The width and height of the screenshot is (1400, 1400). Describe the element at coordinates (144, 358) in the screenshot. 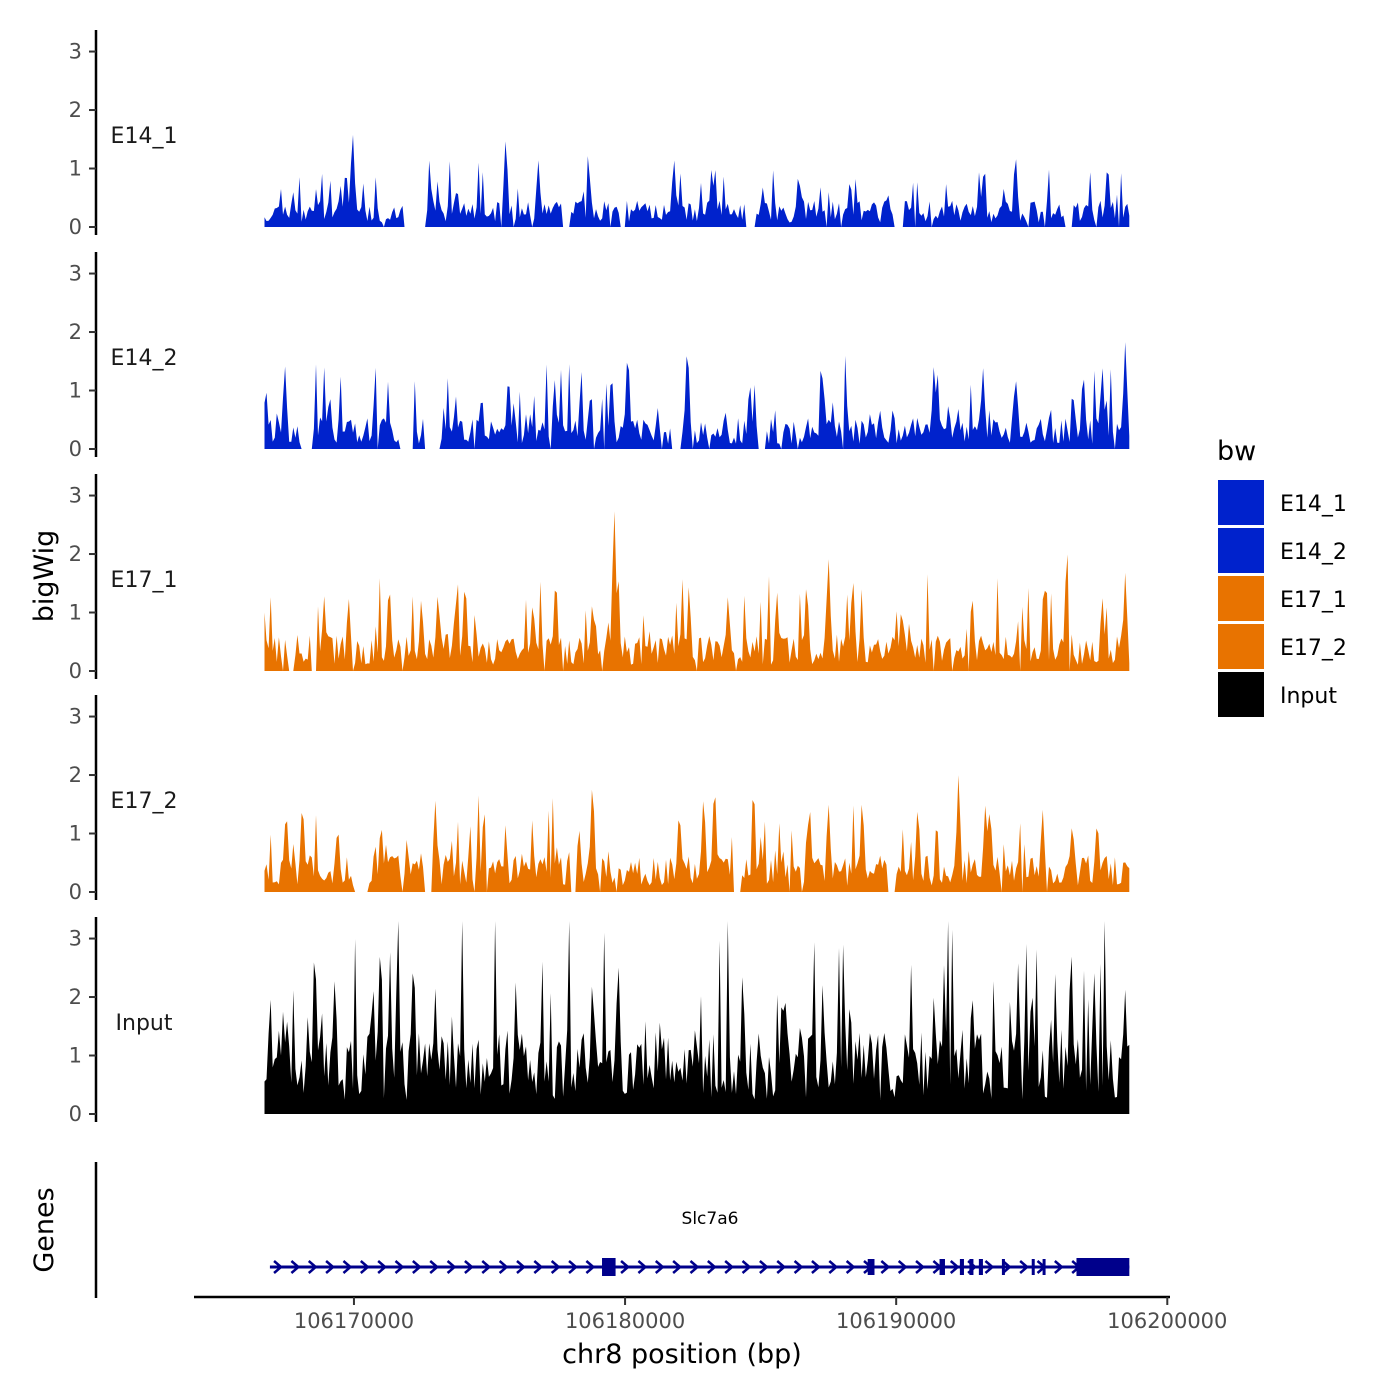

I see `track-name-label: E14_2` at that location.